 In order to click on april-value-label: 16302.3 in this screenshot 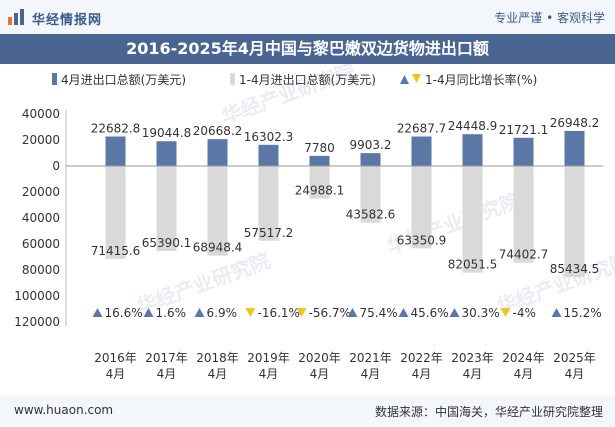, I will do `click(269, 137)`.